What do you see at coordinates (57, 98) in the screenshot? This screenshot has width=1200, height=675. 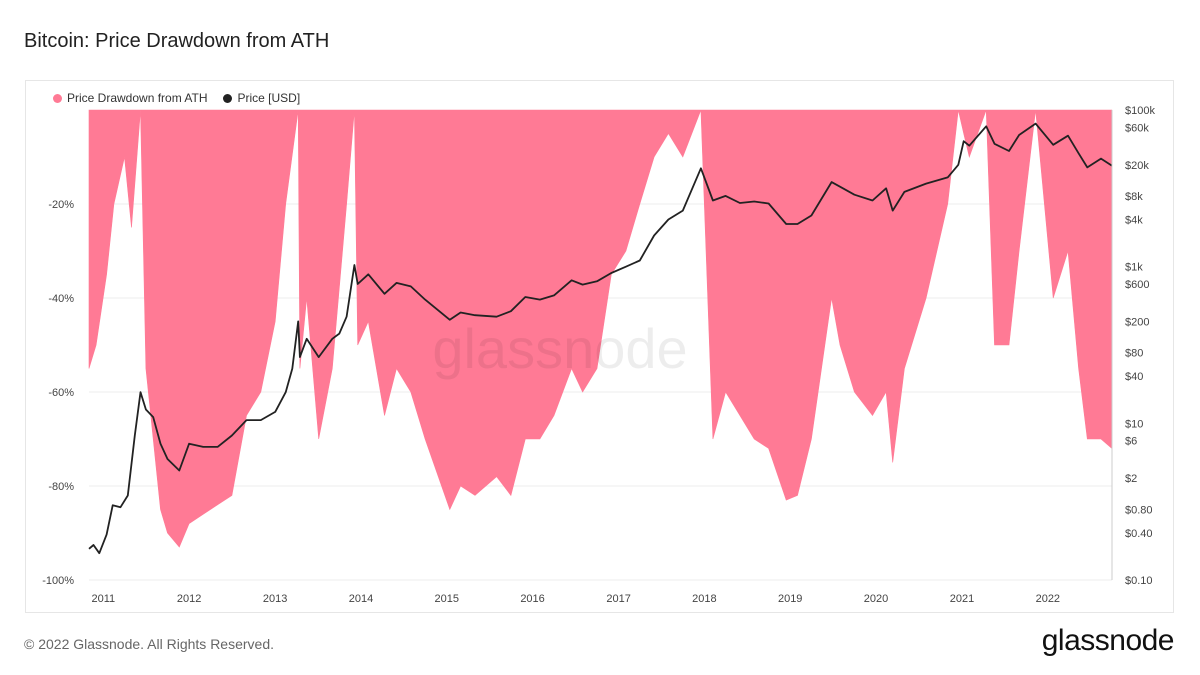 I see `legend-drawdown-swatch` at bounding box center [57, 98].